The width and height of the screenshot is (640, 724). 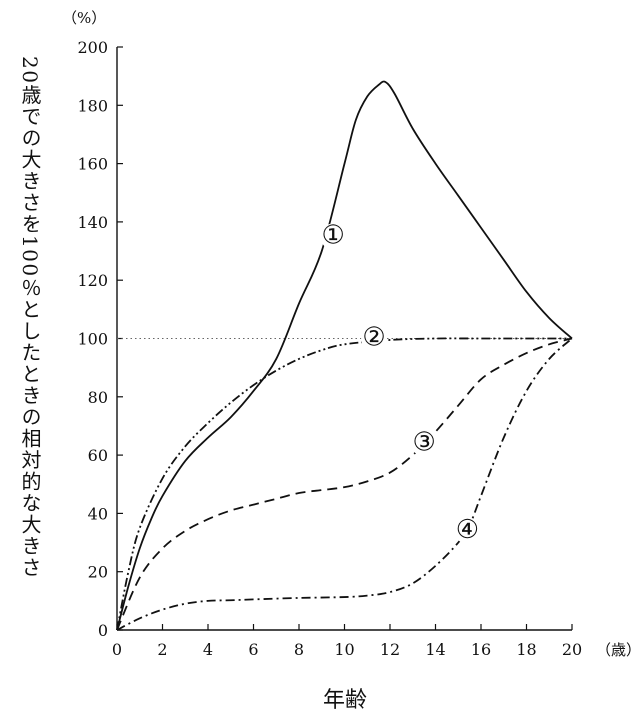 I want to click on x-tick-label: 2, so click(x=162, y=649).